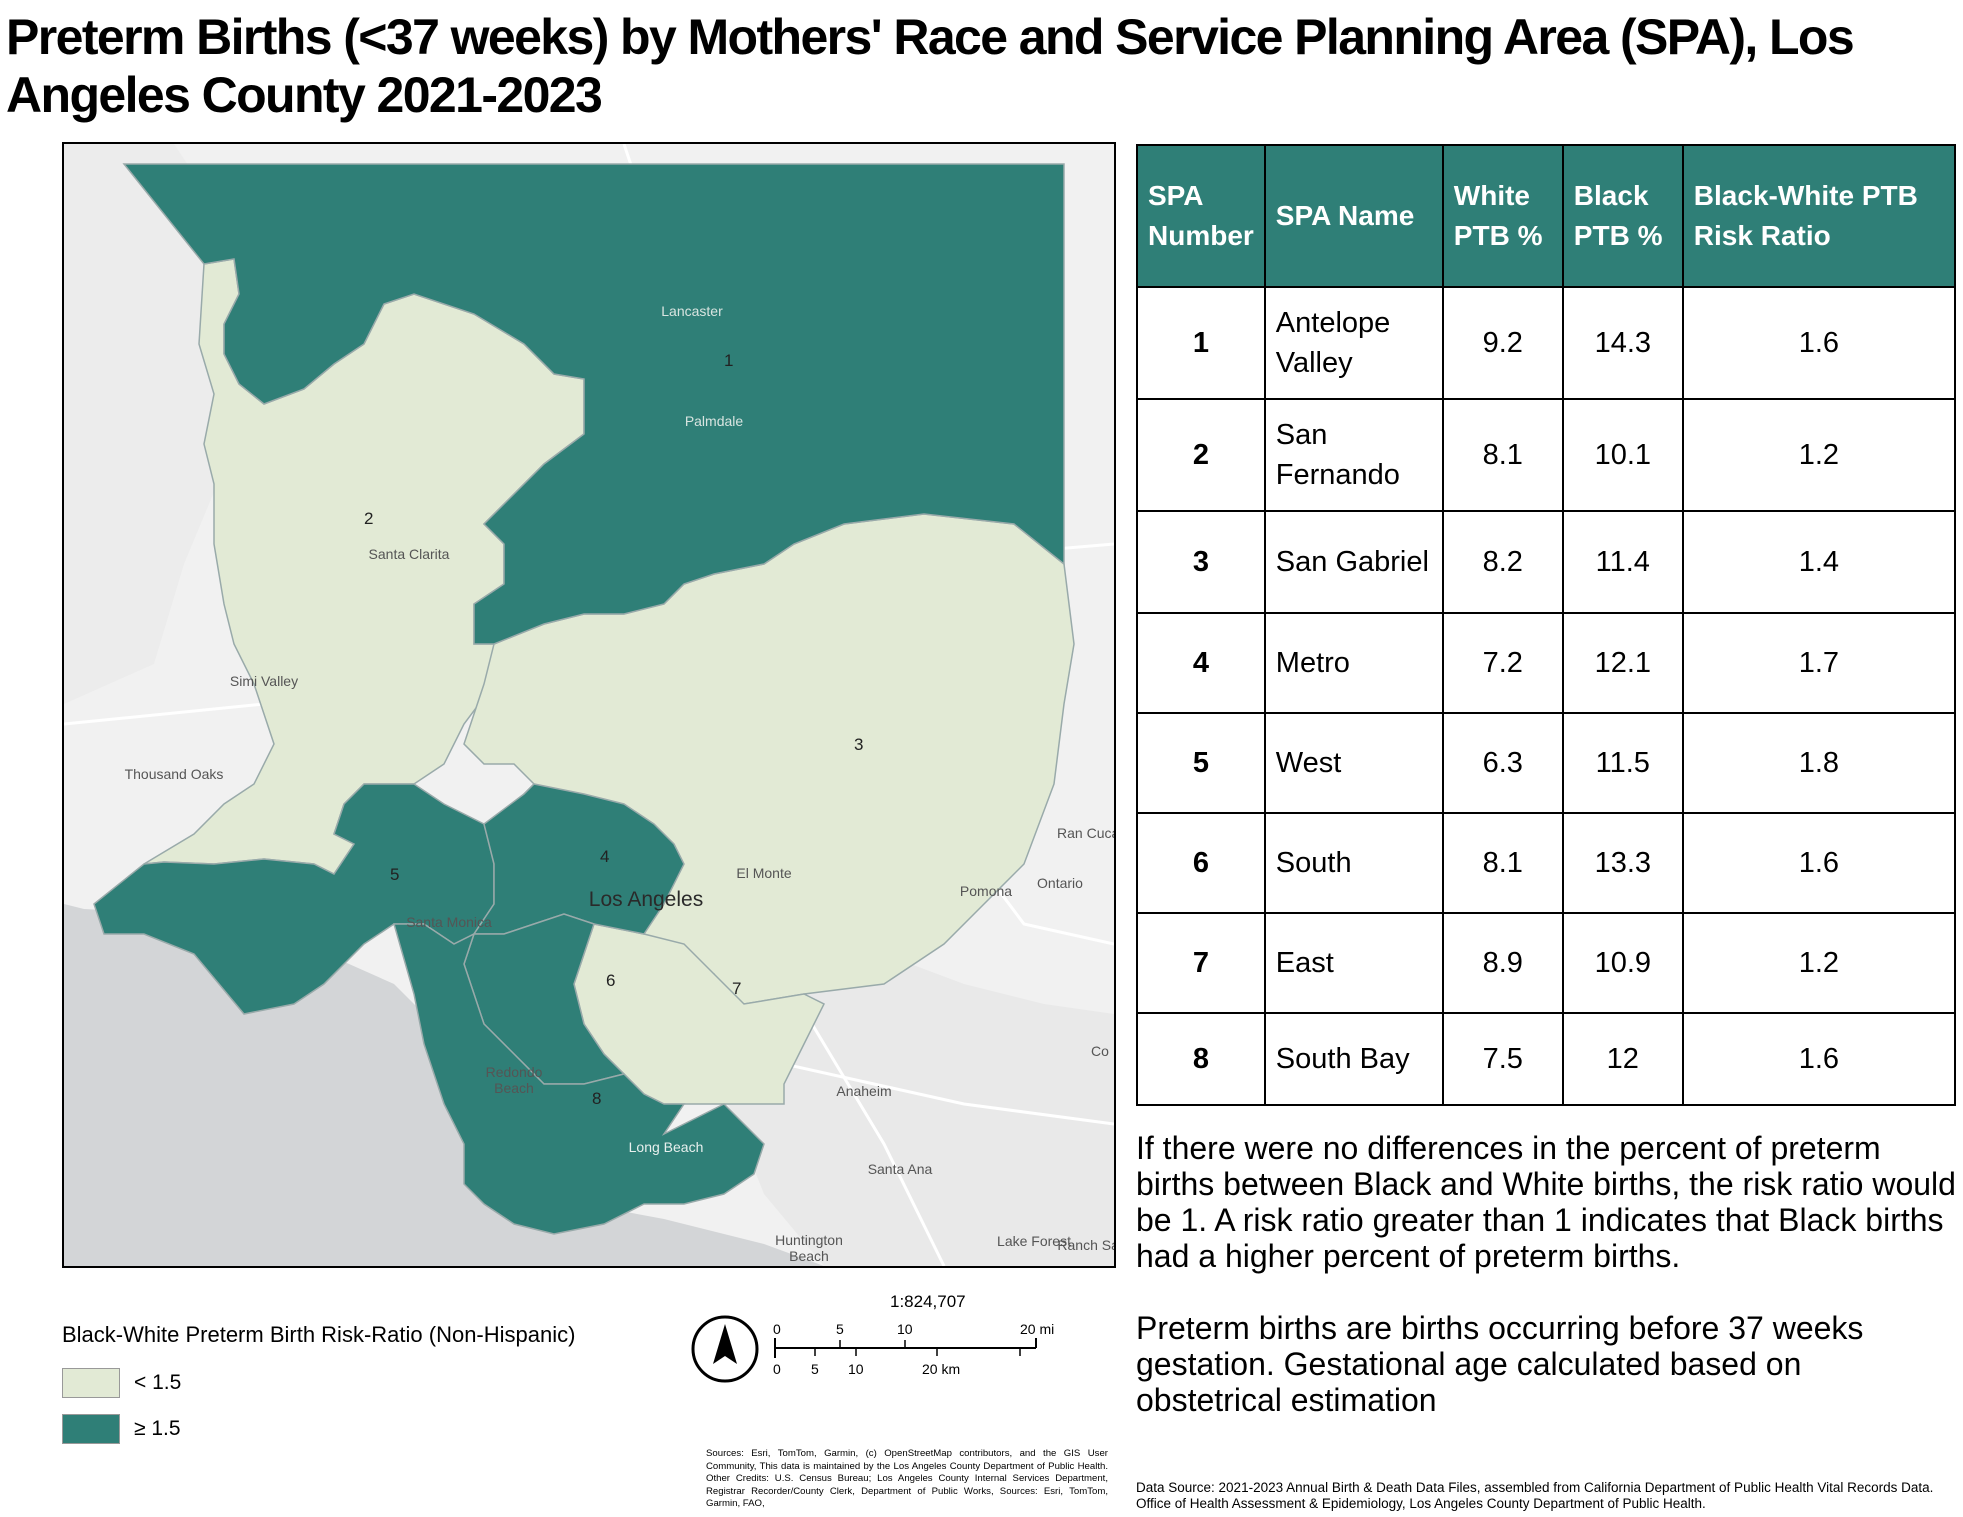  I want to click on place-ranch-sant: Ranch Sant, so click(1085, 1245).